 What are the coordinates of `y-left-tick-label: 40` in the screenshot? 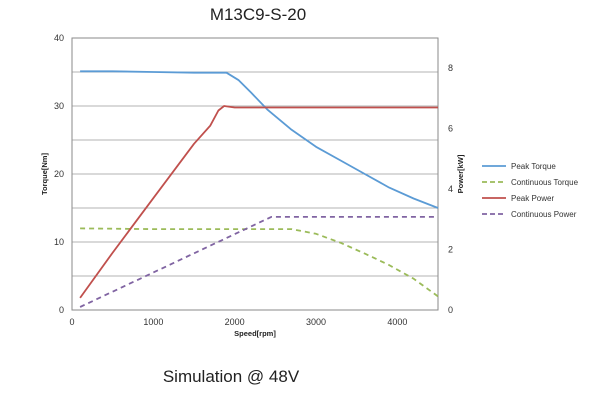 It's located at (59, 38).